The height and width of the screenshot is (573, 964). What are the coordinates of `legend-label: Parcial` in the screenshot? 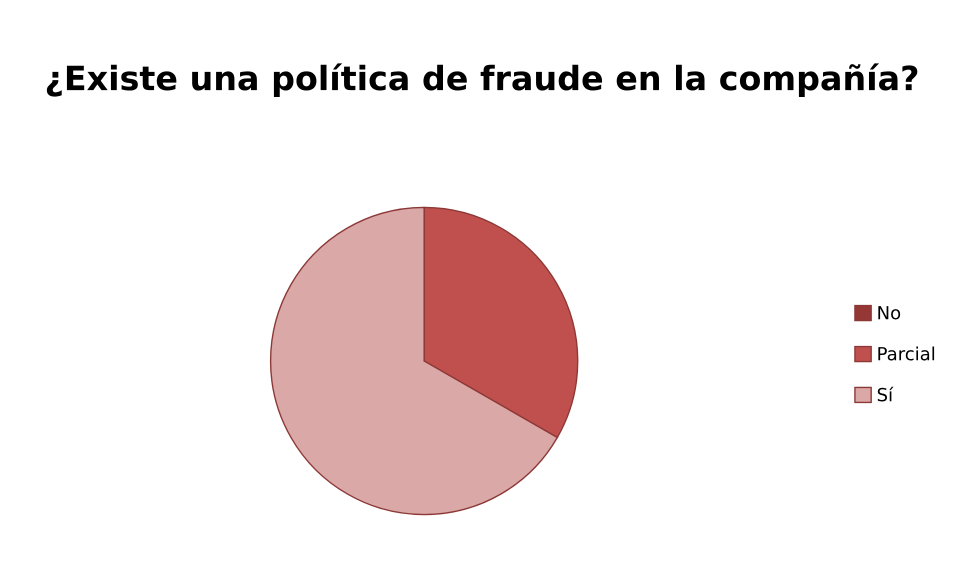 It's located at (906, 353).